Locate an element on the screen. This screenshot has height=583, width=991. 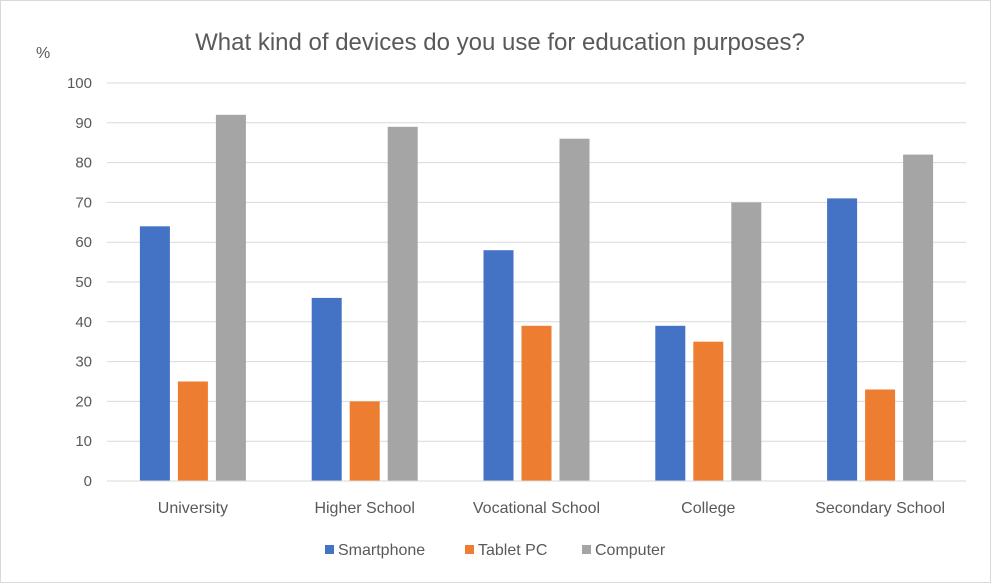
y-tick-labels: 0 10 20 30 40 50 60 70 80 90 100 is located at coordinates (79, 282).